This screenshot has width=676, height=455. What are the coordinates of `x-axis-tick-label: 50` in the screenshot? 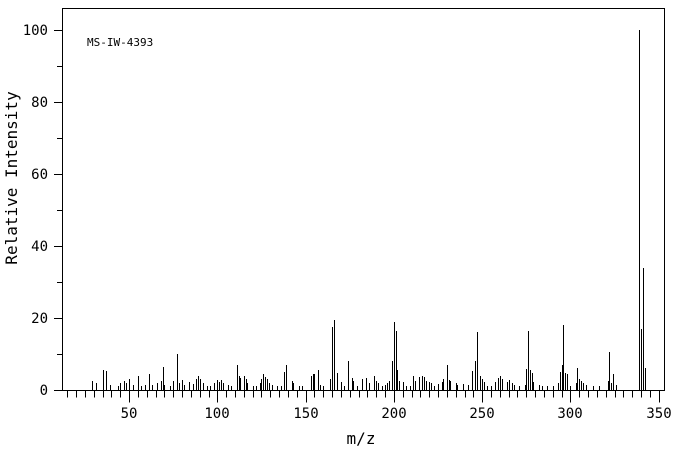 It's located at (129, 414).